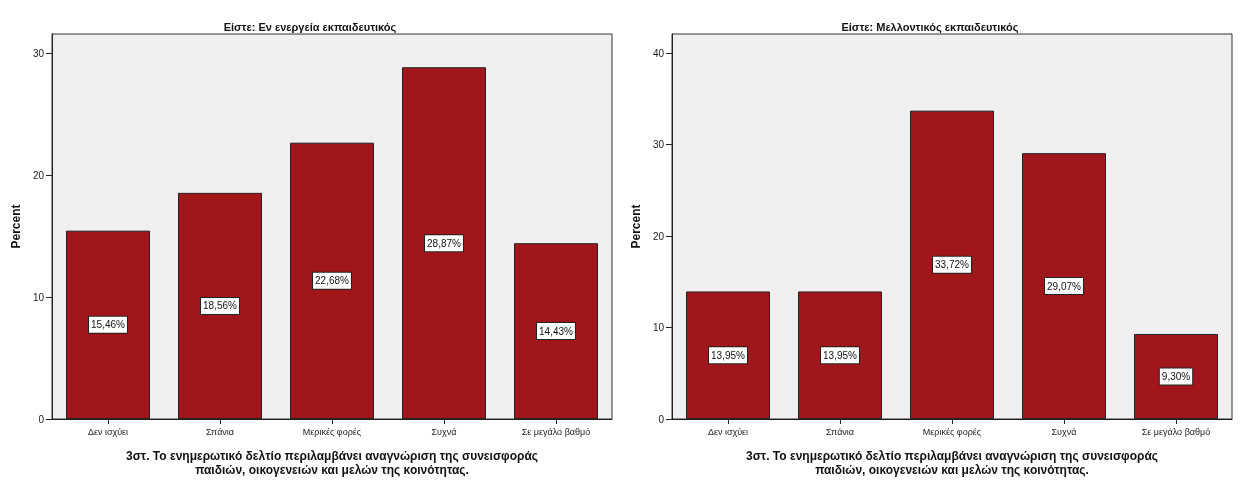  I want to click on data-label: 29,07%, so click(1064, 286).